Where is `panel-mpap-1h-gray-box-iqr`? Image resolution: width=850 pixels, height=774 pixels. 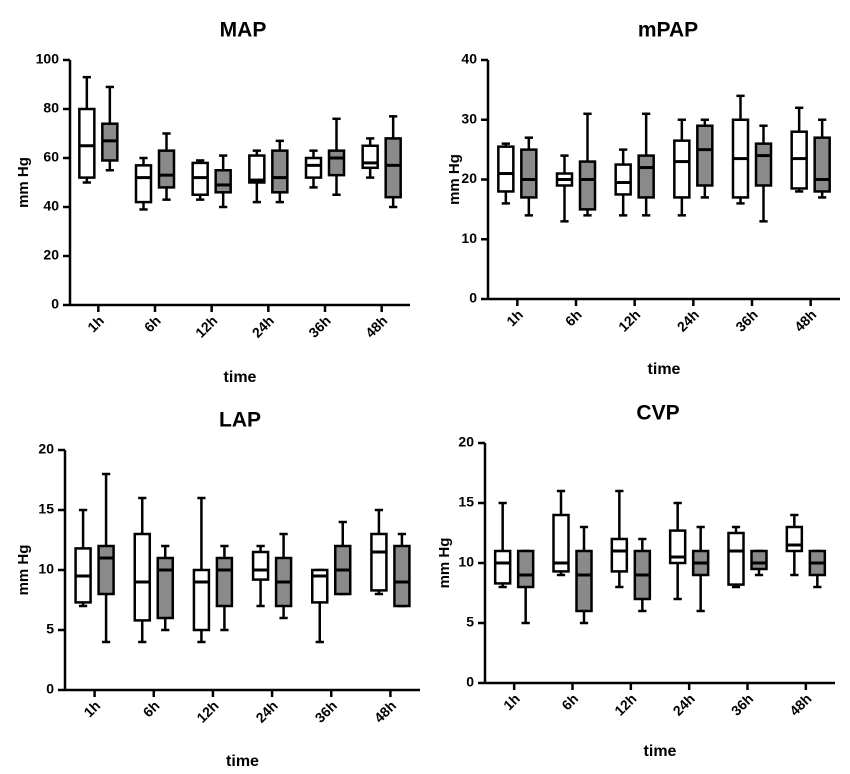
panel-mpap-1h-gray-box-iqr is located at coordinates (529, 173).